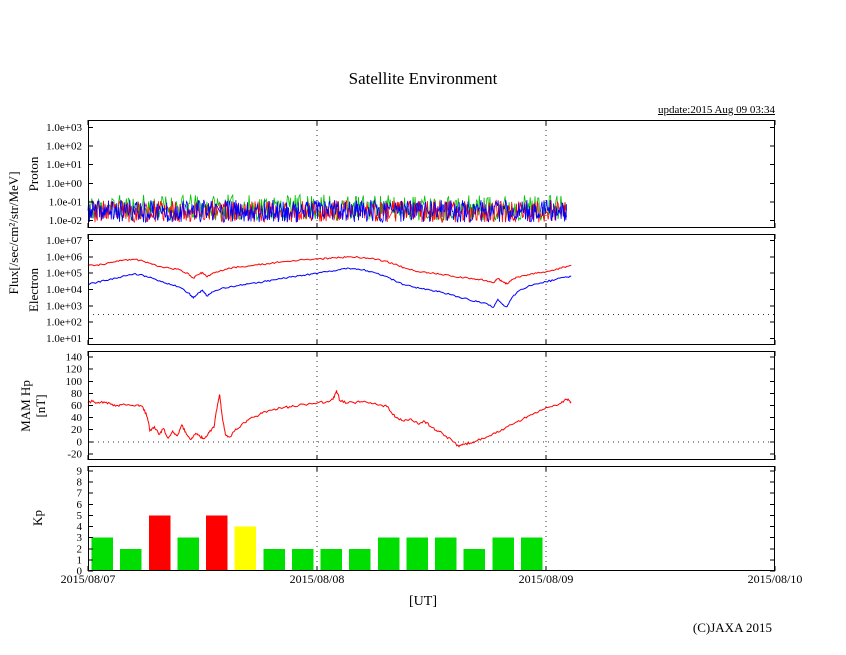 The height and width of the screenshot is (655, 846). I want to click on x-tick-label: 2015/08/10, so click(775, 579).